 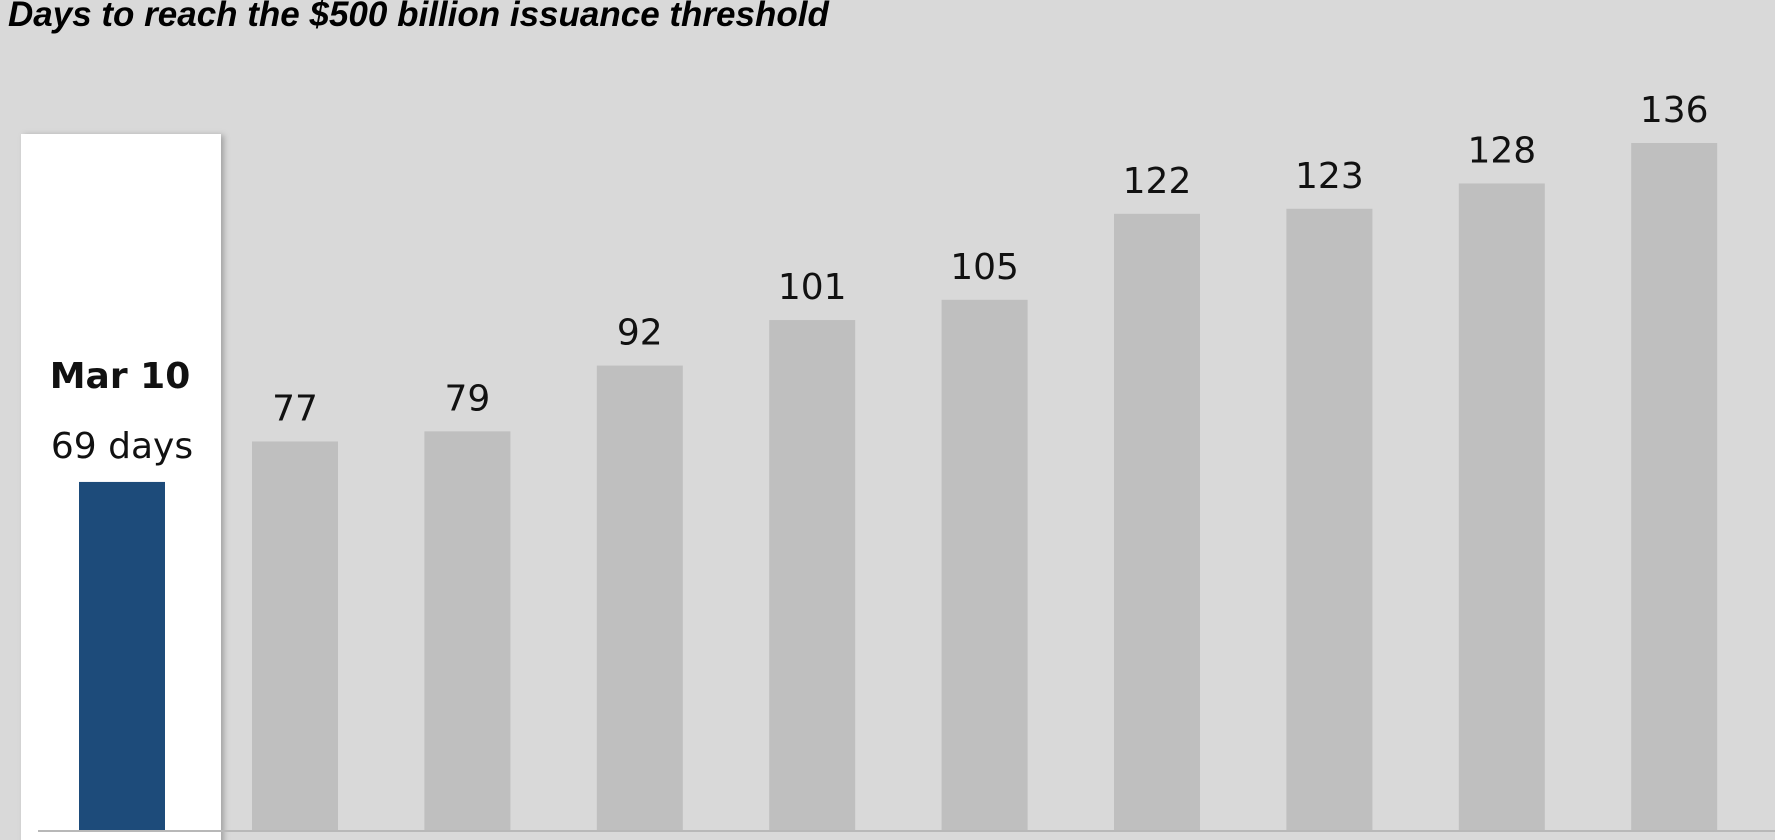 What do you see at coordinates (120, 376) in the screenshot?
I see `highlight-date-label: Mar 10` at bounding box center [120, 376].